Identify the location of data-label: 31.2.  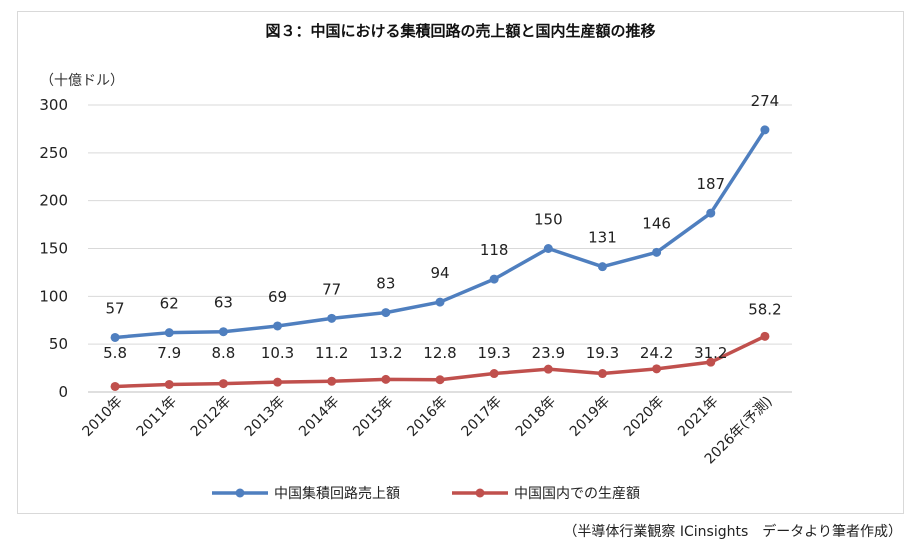
(710, 353).